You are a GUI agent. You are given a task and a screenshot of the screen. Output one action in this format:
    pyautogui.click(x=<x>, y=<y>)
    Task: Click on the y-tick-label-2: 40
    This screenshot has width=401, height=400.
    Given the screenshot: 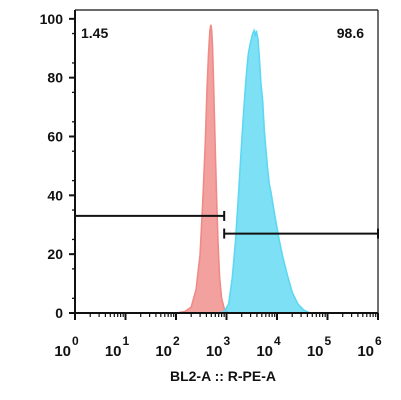 What is the action you would take?
    pyautogui.click(x=55, y=195)
    